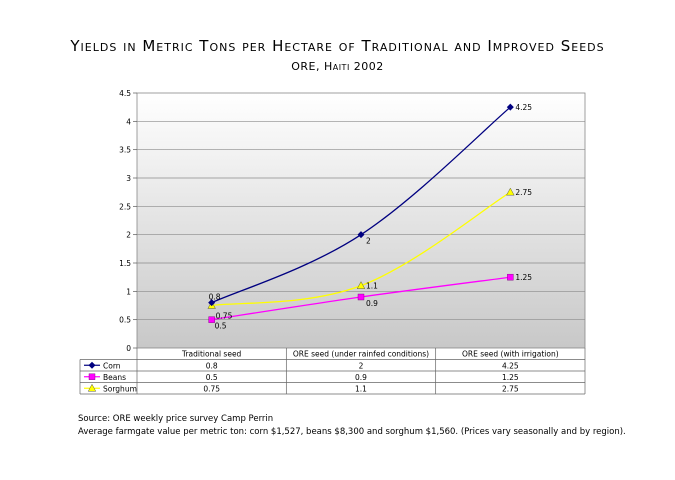 This screenshot has height=480, width=675. I want to click on y-tick-label: 4.5, so click(125, 93).